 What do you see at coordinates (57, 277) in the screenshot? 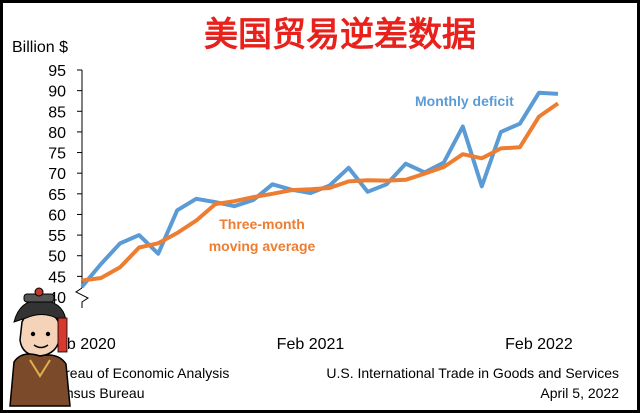
I see `y-tick-label: 45` at bounding box center [57, 277].